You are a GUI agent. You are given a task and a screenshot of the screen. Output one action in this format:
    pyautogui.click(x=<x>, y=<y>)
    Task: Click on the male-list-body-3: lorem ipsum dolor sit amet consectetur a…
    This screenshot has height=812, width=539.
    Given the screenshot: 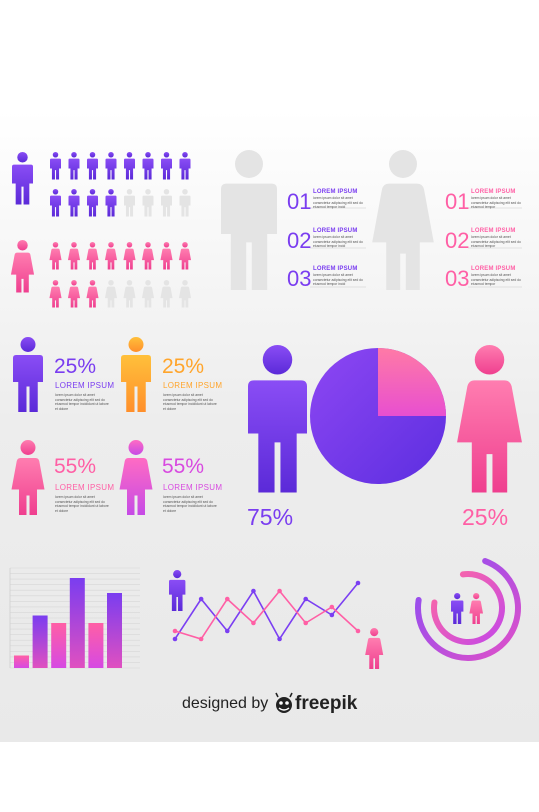 What is the action you would take?
    pyautogui.click(x=338, y=280)
    